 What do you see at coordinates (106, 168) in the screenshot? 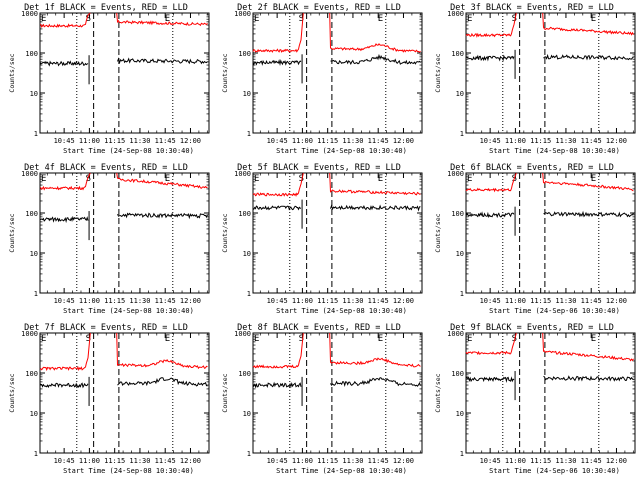
I see `chart-title: Det 4f BLACK = Events, RED = LLD` at bounding box center [106, 168].